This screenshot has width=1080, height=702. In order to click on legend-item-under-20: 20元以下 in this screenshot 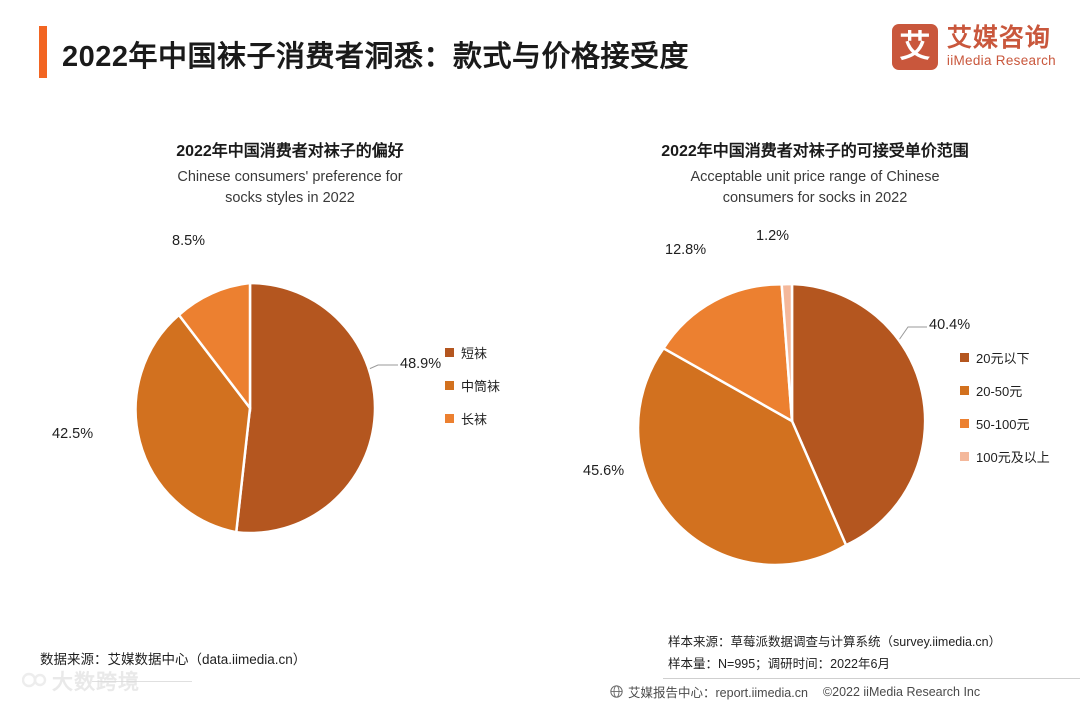, I will do `click(1005, 357)`.